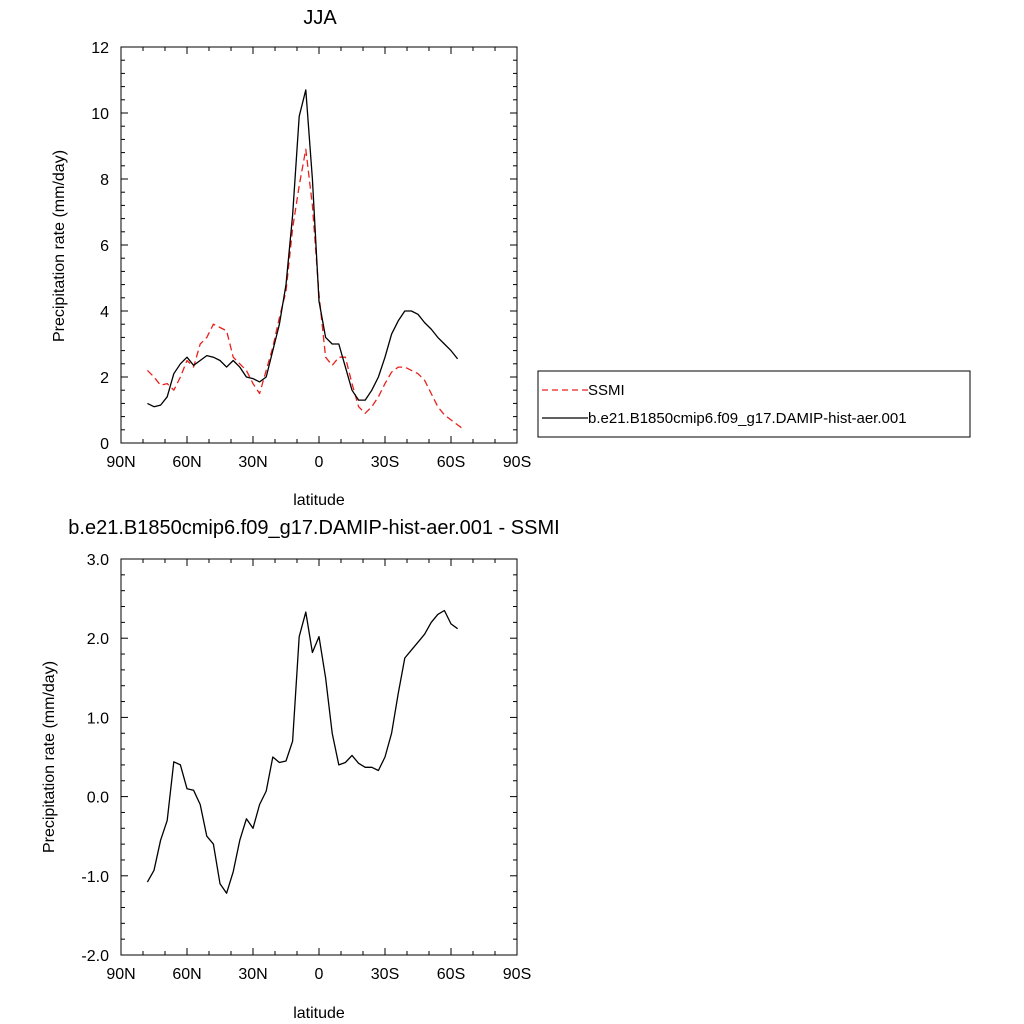  What do you see at coordinates (98, 560) in the screenshot?
I see `y-tick-label: 3.0` at bounding box center [98, 560].